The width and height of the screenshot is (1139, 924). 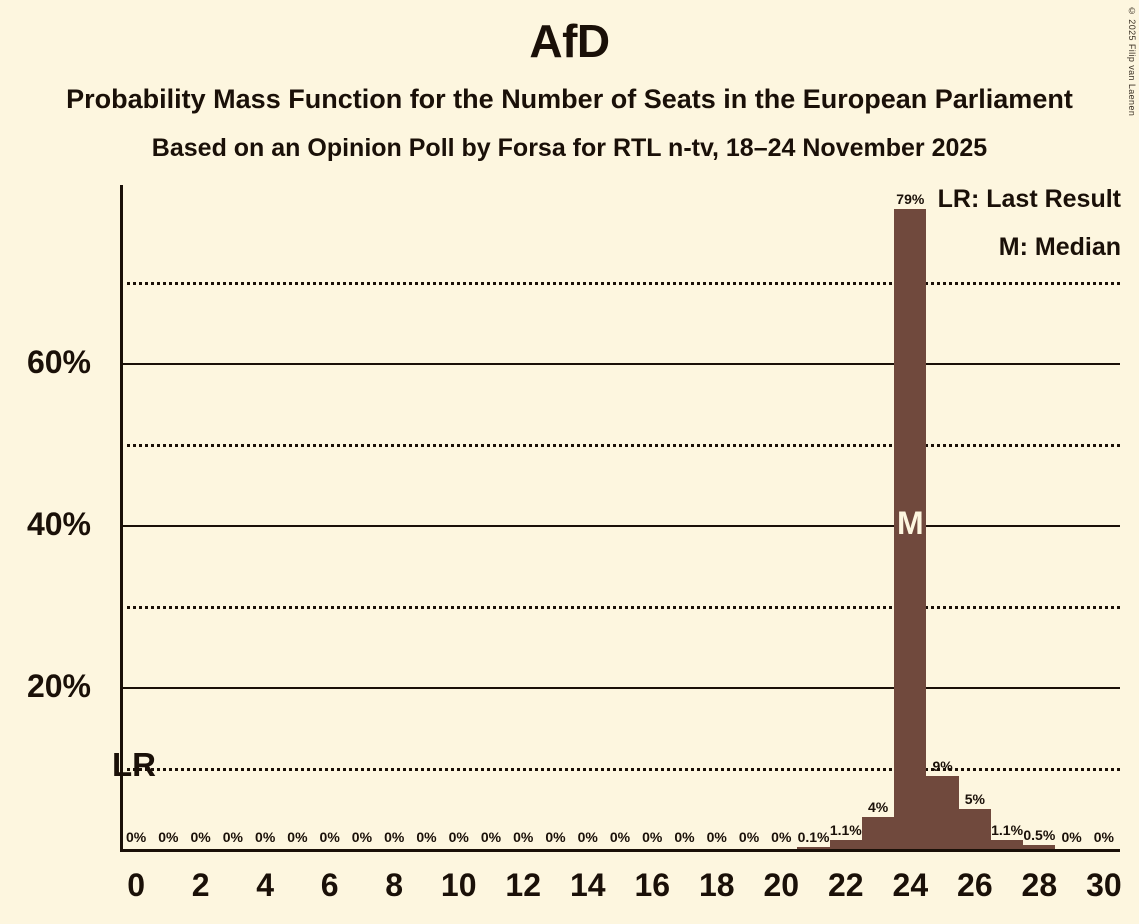 What do you see at coordinates (813, 837) in the screenshot?
I see `bar-value-label: 0.1%` at bounding box center [813, 837].